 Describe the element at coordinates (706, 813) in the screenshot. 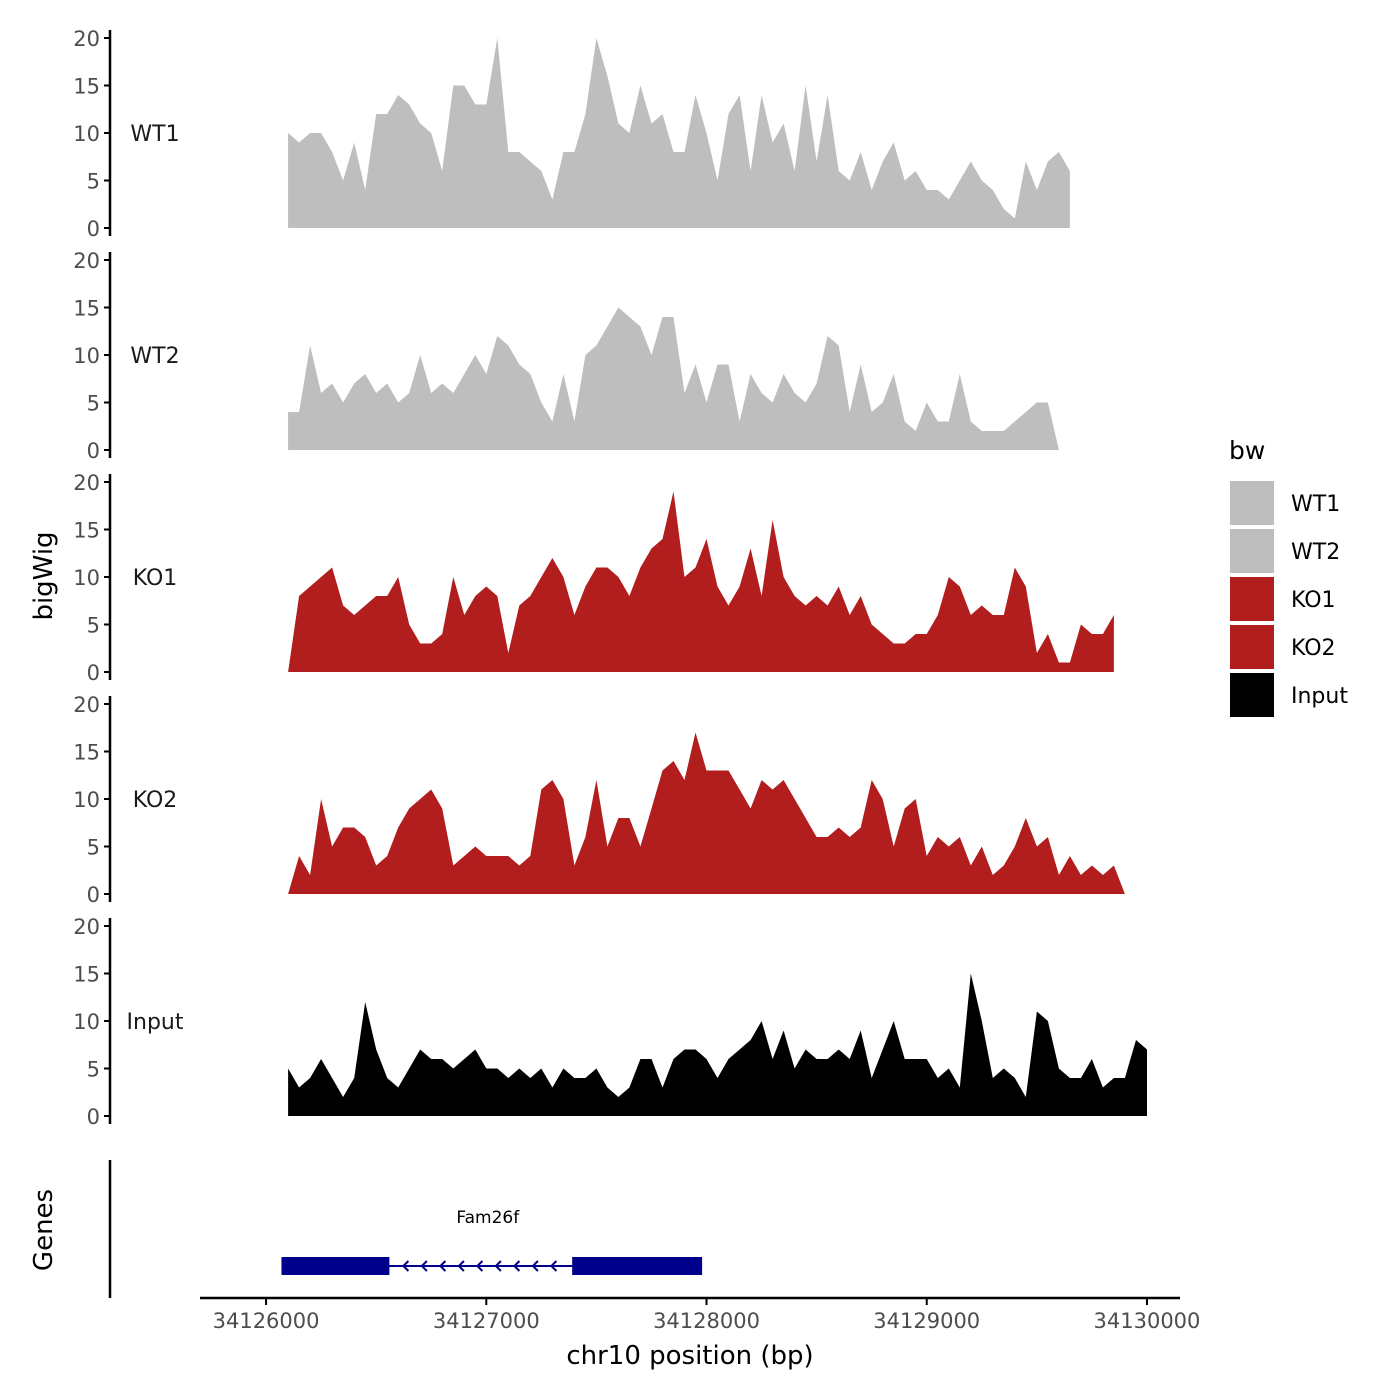

I see `area-ko2` at that location.